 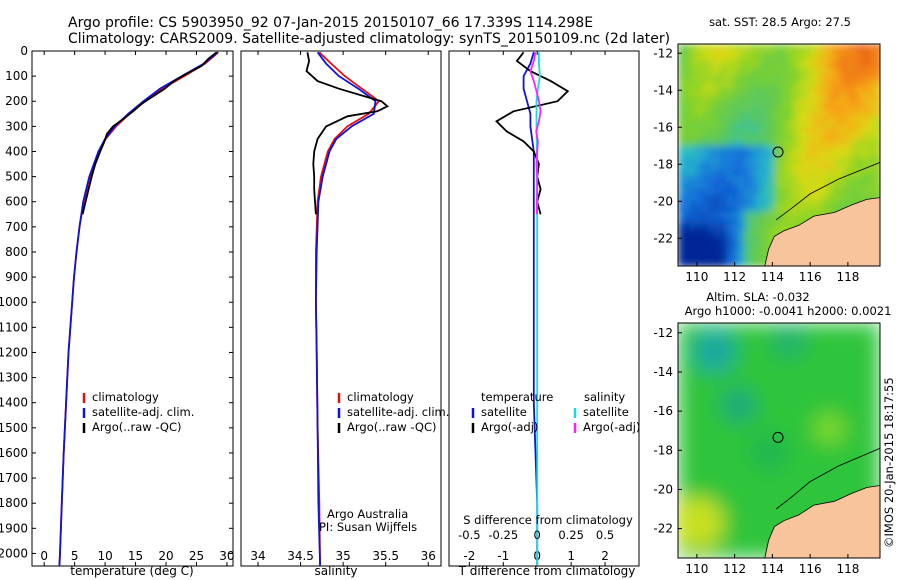 What do you see at coordinates (14, 478) in the screenshot?
I see `depth-tick-label: 1700` at bounding box center [14, 478].